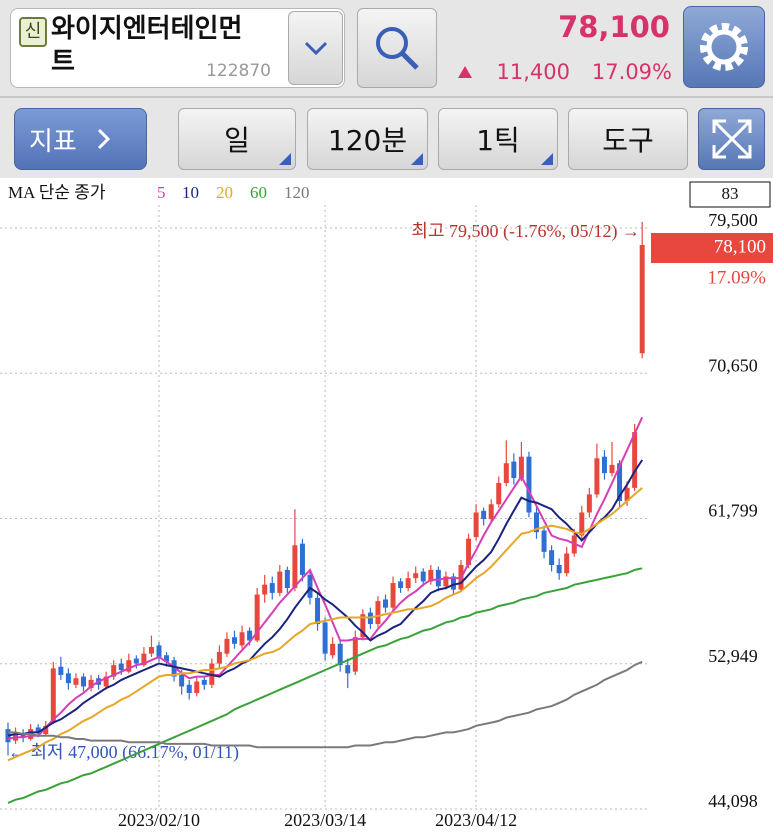  I want to click on current-price: 78,100, so click(614, 27).